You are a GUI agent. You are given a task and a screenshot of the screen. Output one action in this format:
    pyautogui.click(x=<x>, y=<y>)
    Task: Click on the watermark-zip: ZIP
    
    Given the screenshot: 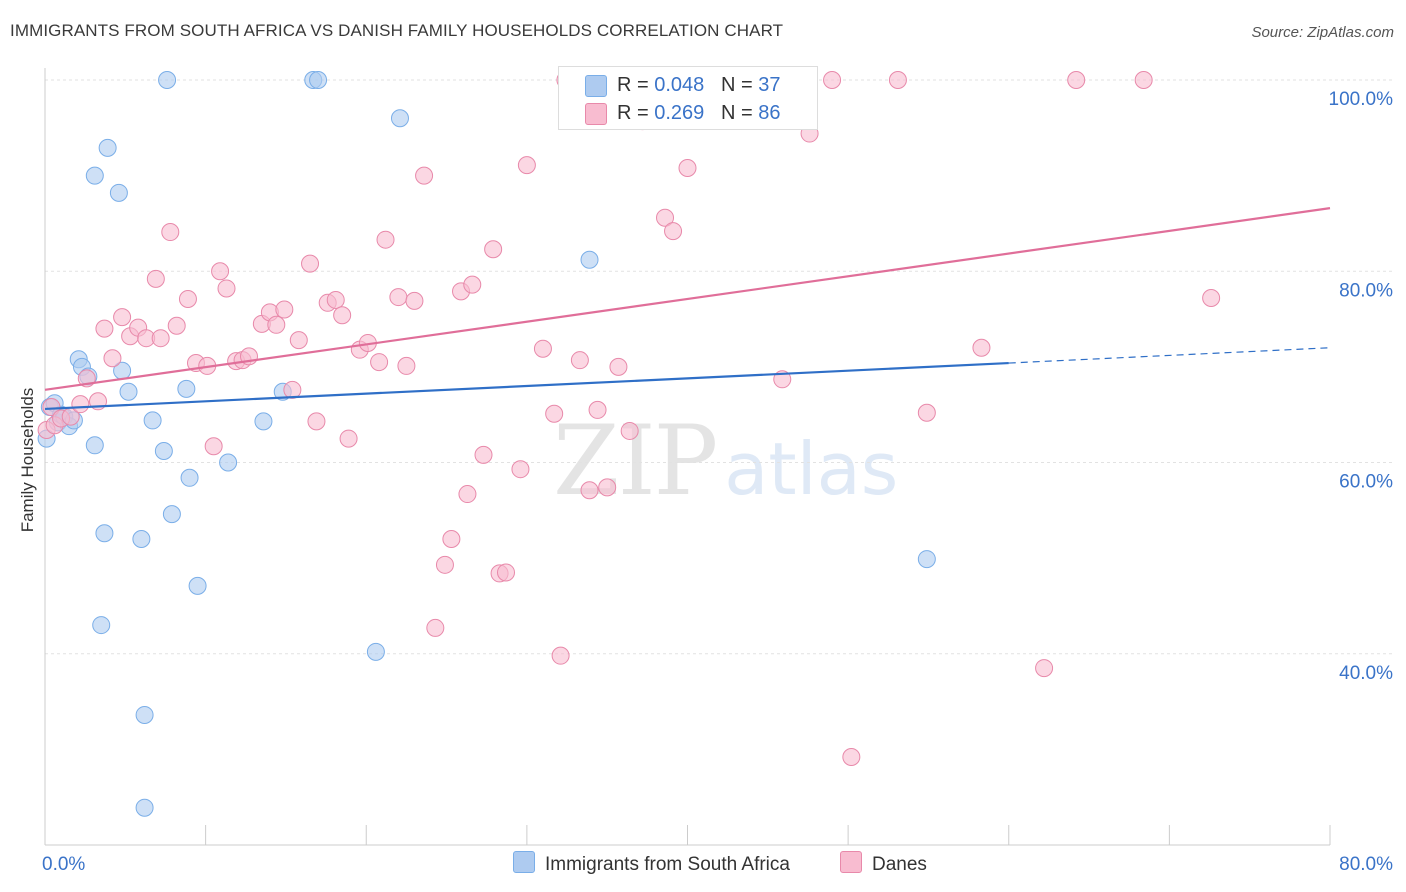 What is the action you would take?
    pyautogui.click(x=635, y=461)
    